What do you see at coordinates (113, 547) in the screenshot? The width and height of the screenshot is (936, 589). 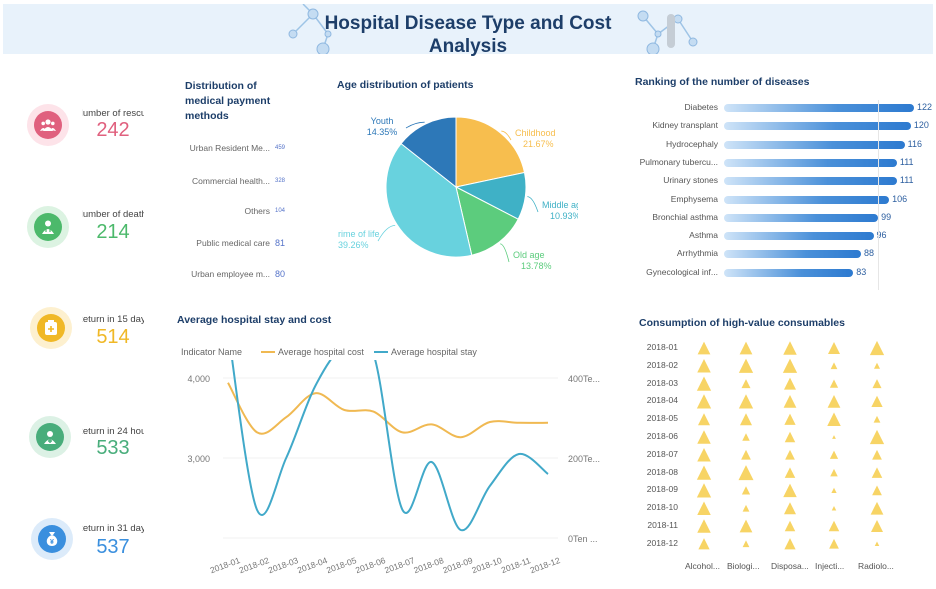 I see `kpi-value-4: 537` at bounding box center [113, 547].